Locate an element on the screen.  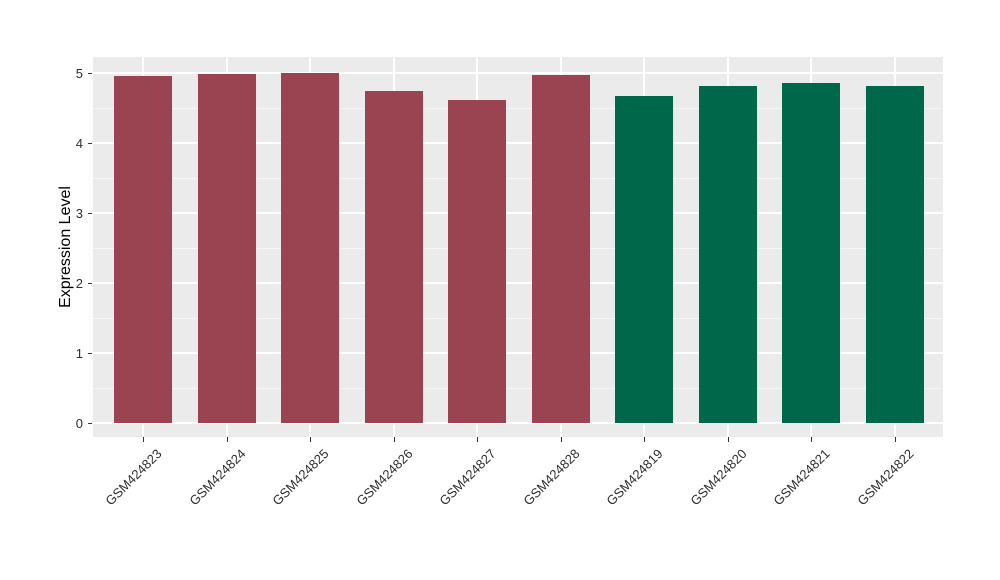
x-tick-label: GSM424826 is located at coordinates (384, 477).